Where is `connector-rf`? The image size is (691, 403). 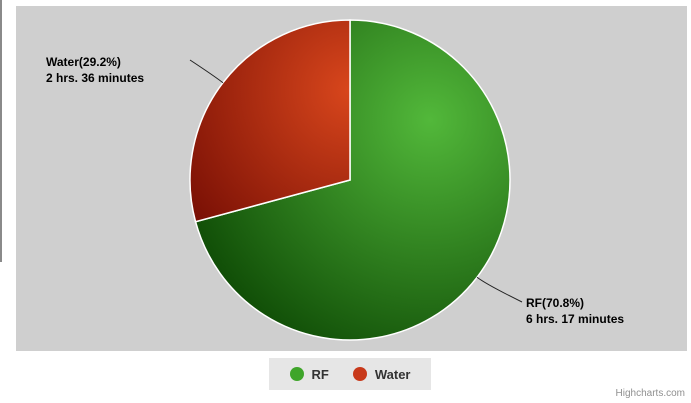
connector-rf is located at coordinates (499, 289).